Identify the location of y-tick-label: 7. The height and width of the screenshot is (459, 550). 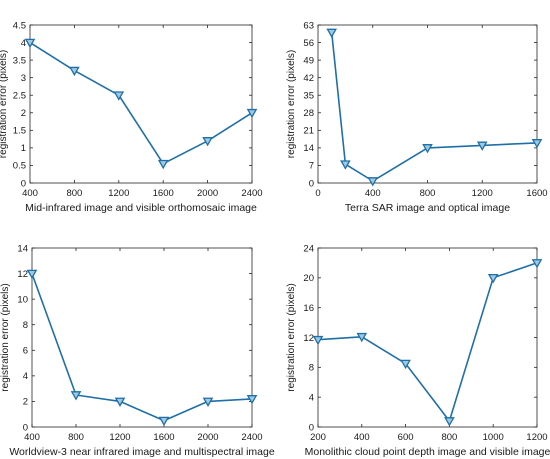
(311, 166).